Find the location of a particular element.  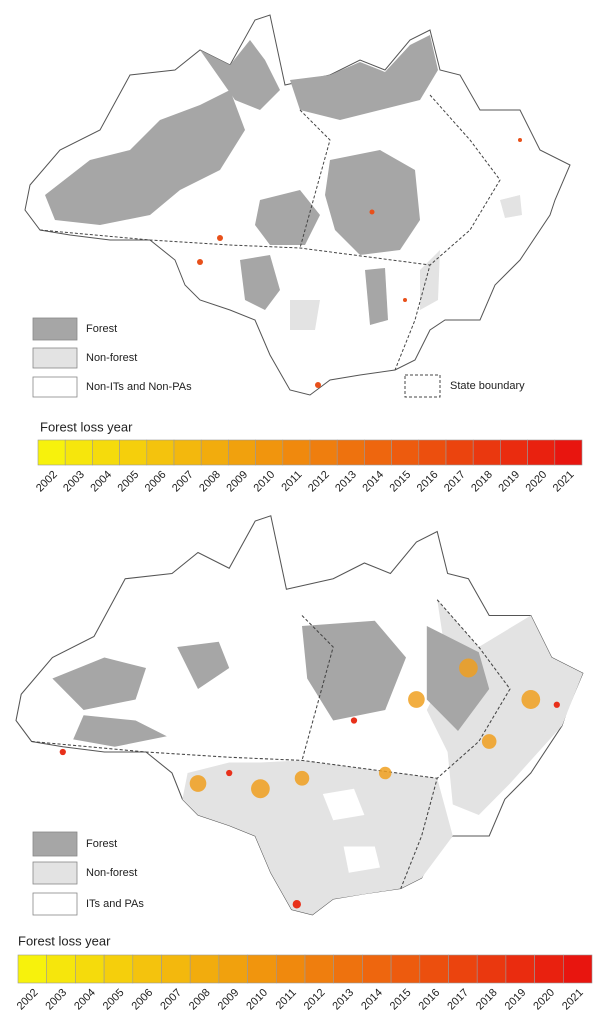

legend-label: ITs and PAs is located at coordinates (115, 904).